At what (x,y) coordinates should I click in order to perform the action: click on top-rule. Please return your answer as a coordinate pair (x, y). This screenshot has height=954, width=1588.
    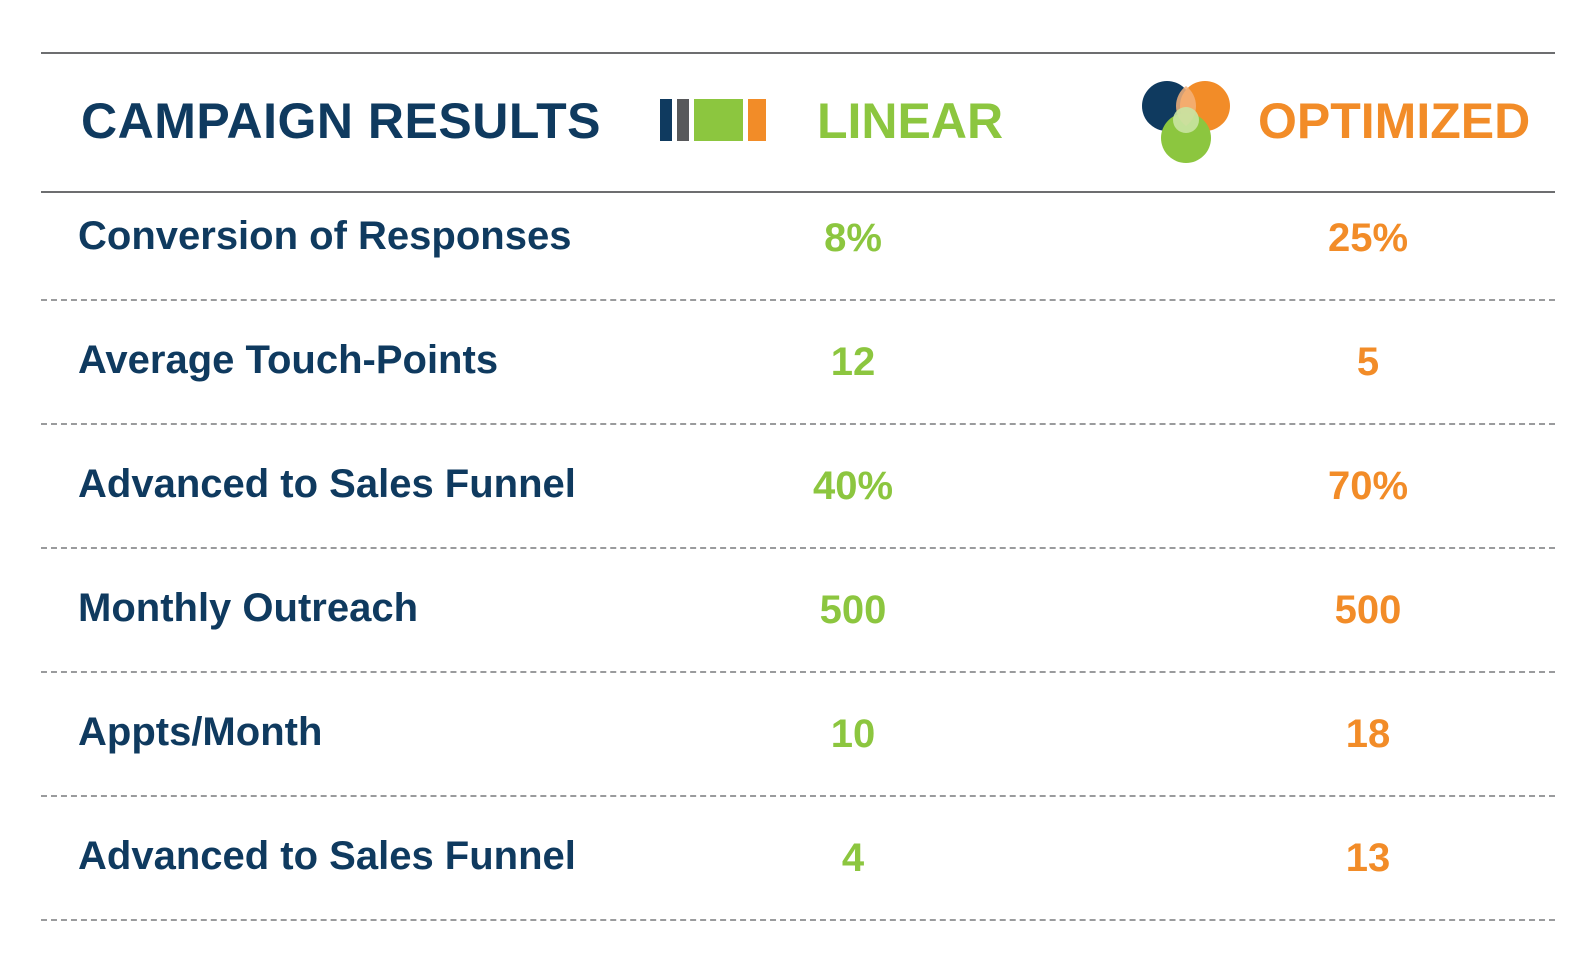
    Looking at the image, I should click on (798, 53).